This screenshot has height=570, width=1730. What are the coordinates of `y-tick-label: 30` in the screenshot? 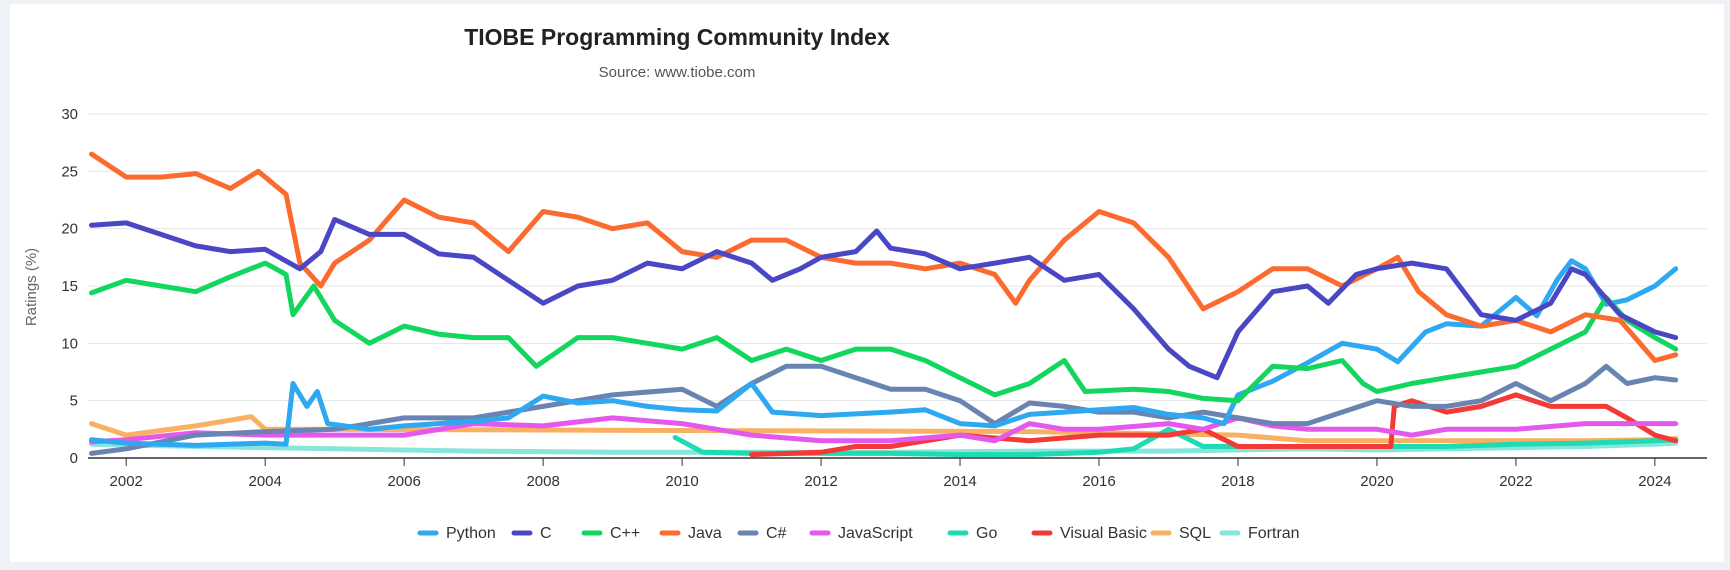 It's located at (69, 114).